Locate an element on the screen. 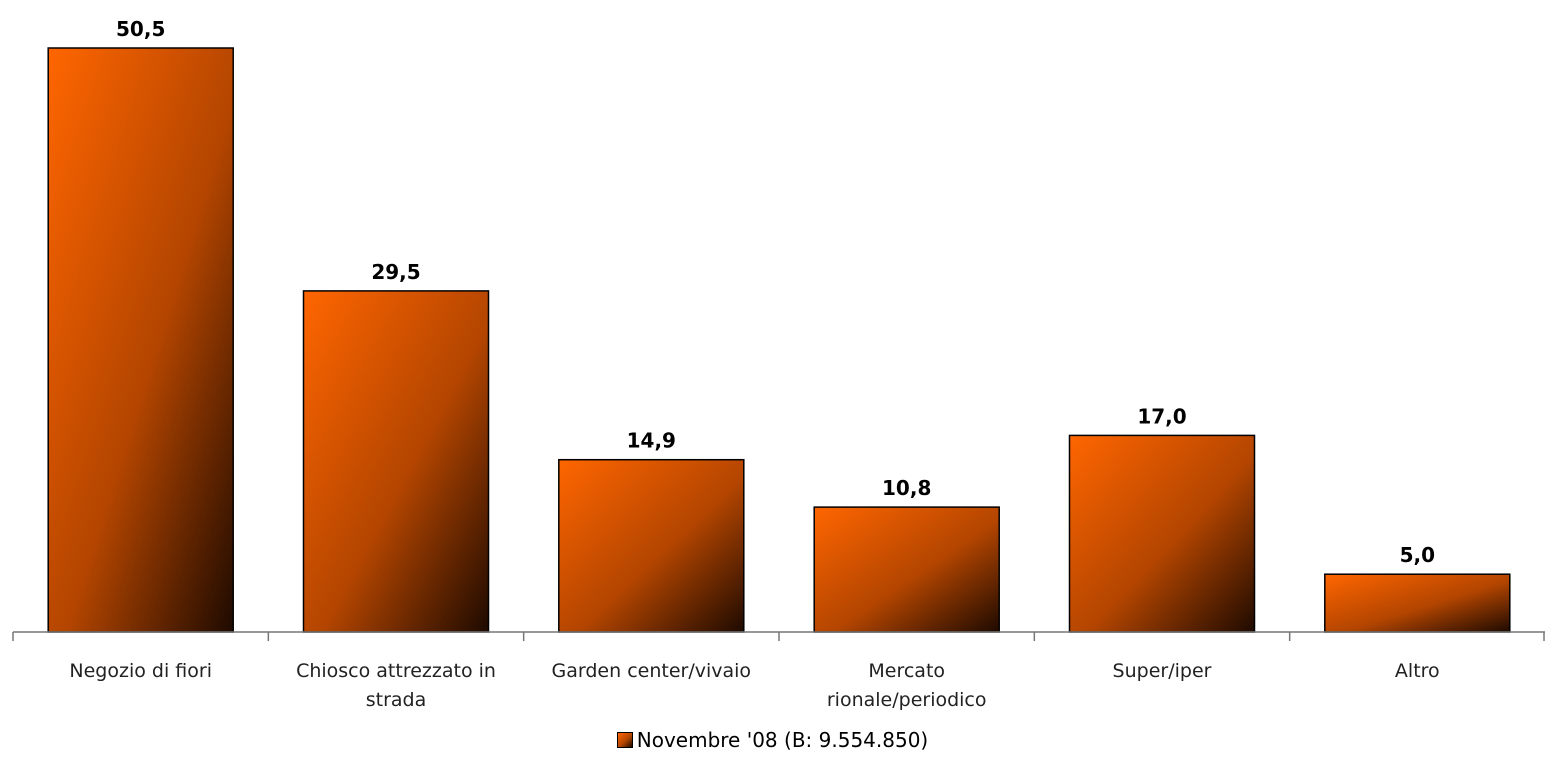 Image resolution: width=1545 pixels, height=779 pixels. legend: Novembre '08 (B: 9.554.850) is located at coordinates (772, 740).